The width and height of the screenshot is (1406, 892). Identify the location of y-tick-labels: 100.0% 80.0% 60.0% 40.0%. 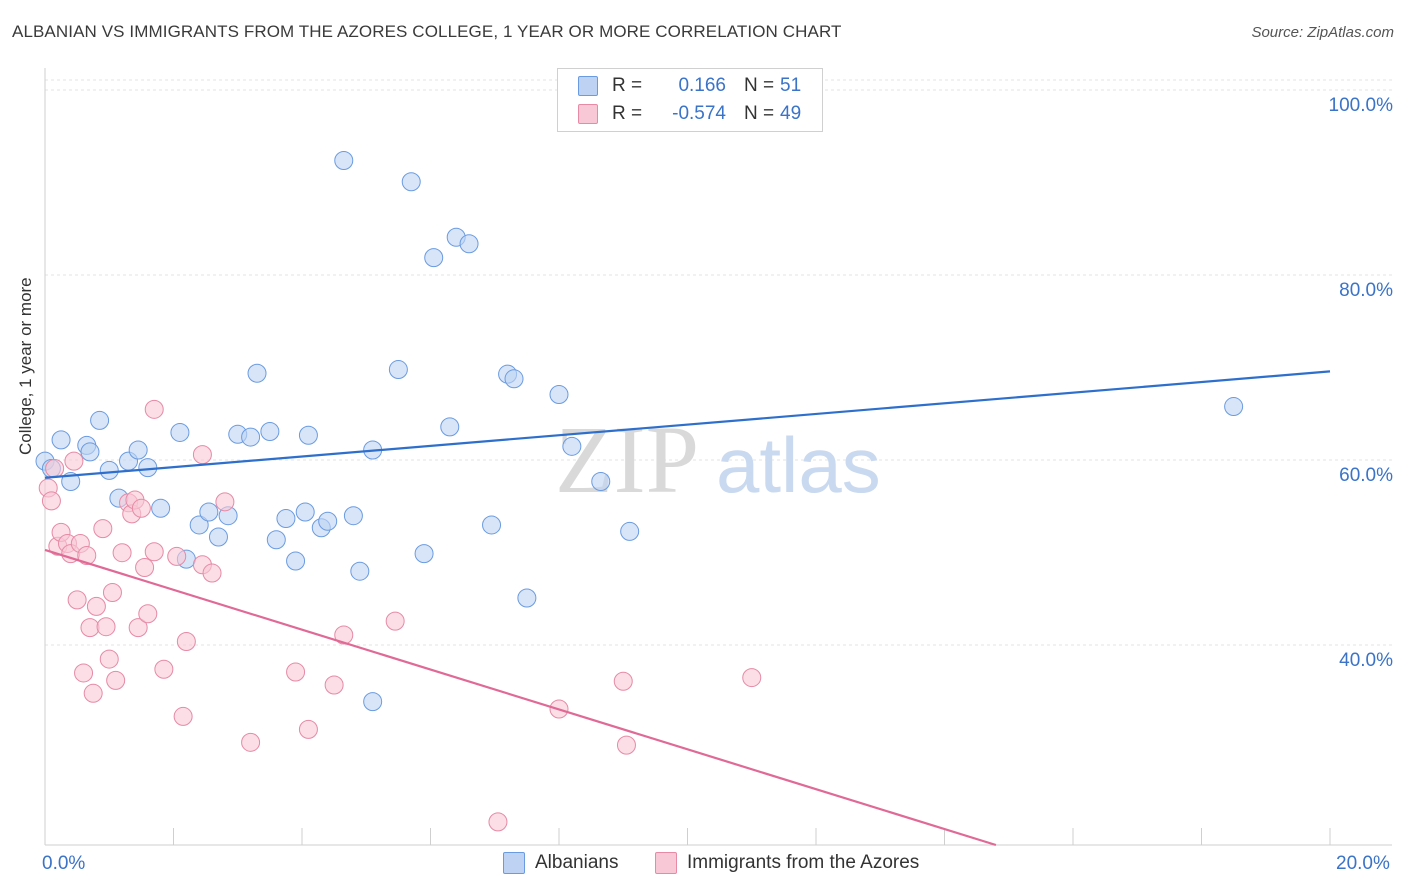
(1361, 383).